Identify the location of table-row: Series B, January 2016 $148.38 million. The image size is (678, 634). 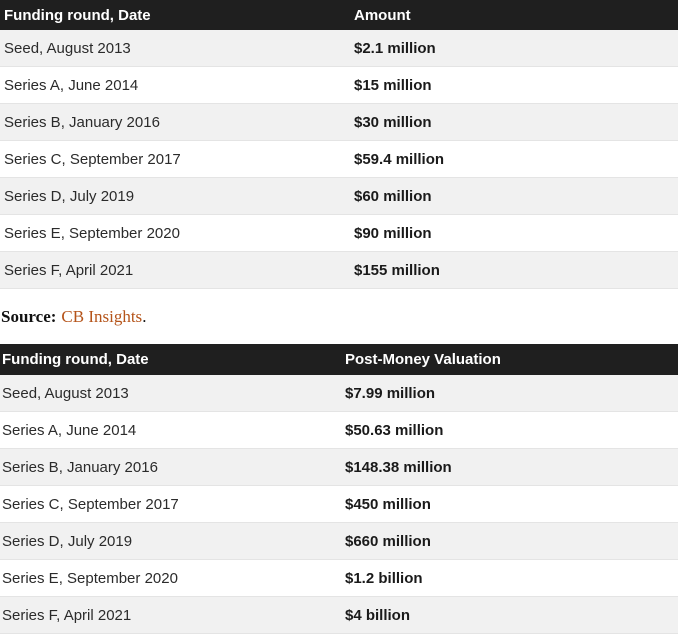
(339, 467).